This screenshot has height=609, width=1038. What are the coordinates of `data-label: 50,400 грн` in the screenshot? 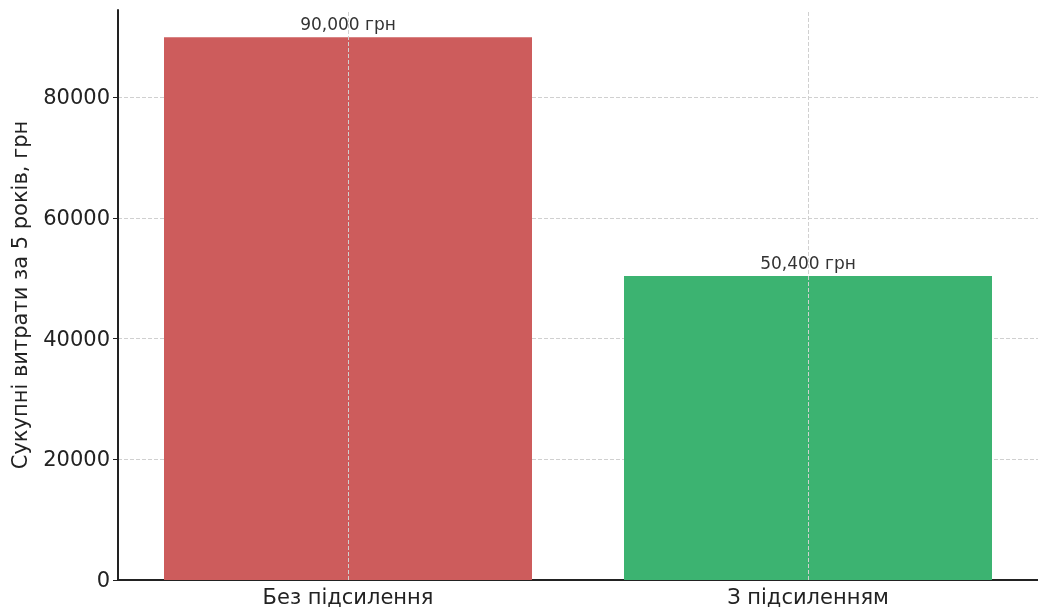 It's located at (808, 262).